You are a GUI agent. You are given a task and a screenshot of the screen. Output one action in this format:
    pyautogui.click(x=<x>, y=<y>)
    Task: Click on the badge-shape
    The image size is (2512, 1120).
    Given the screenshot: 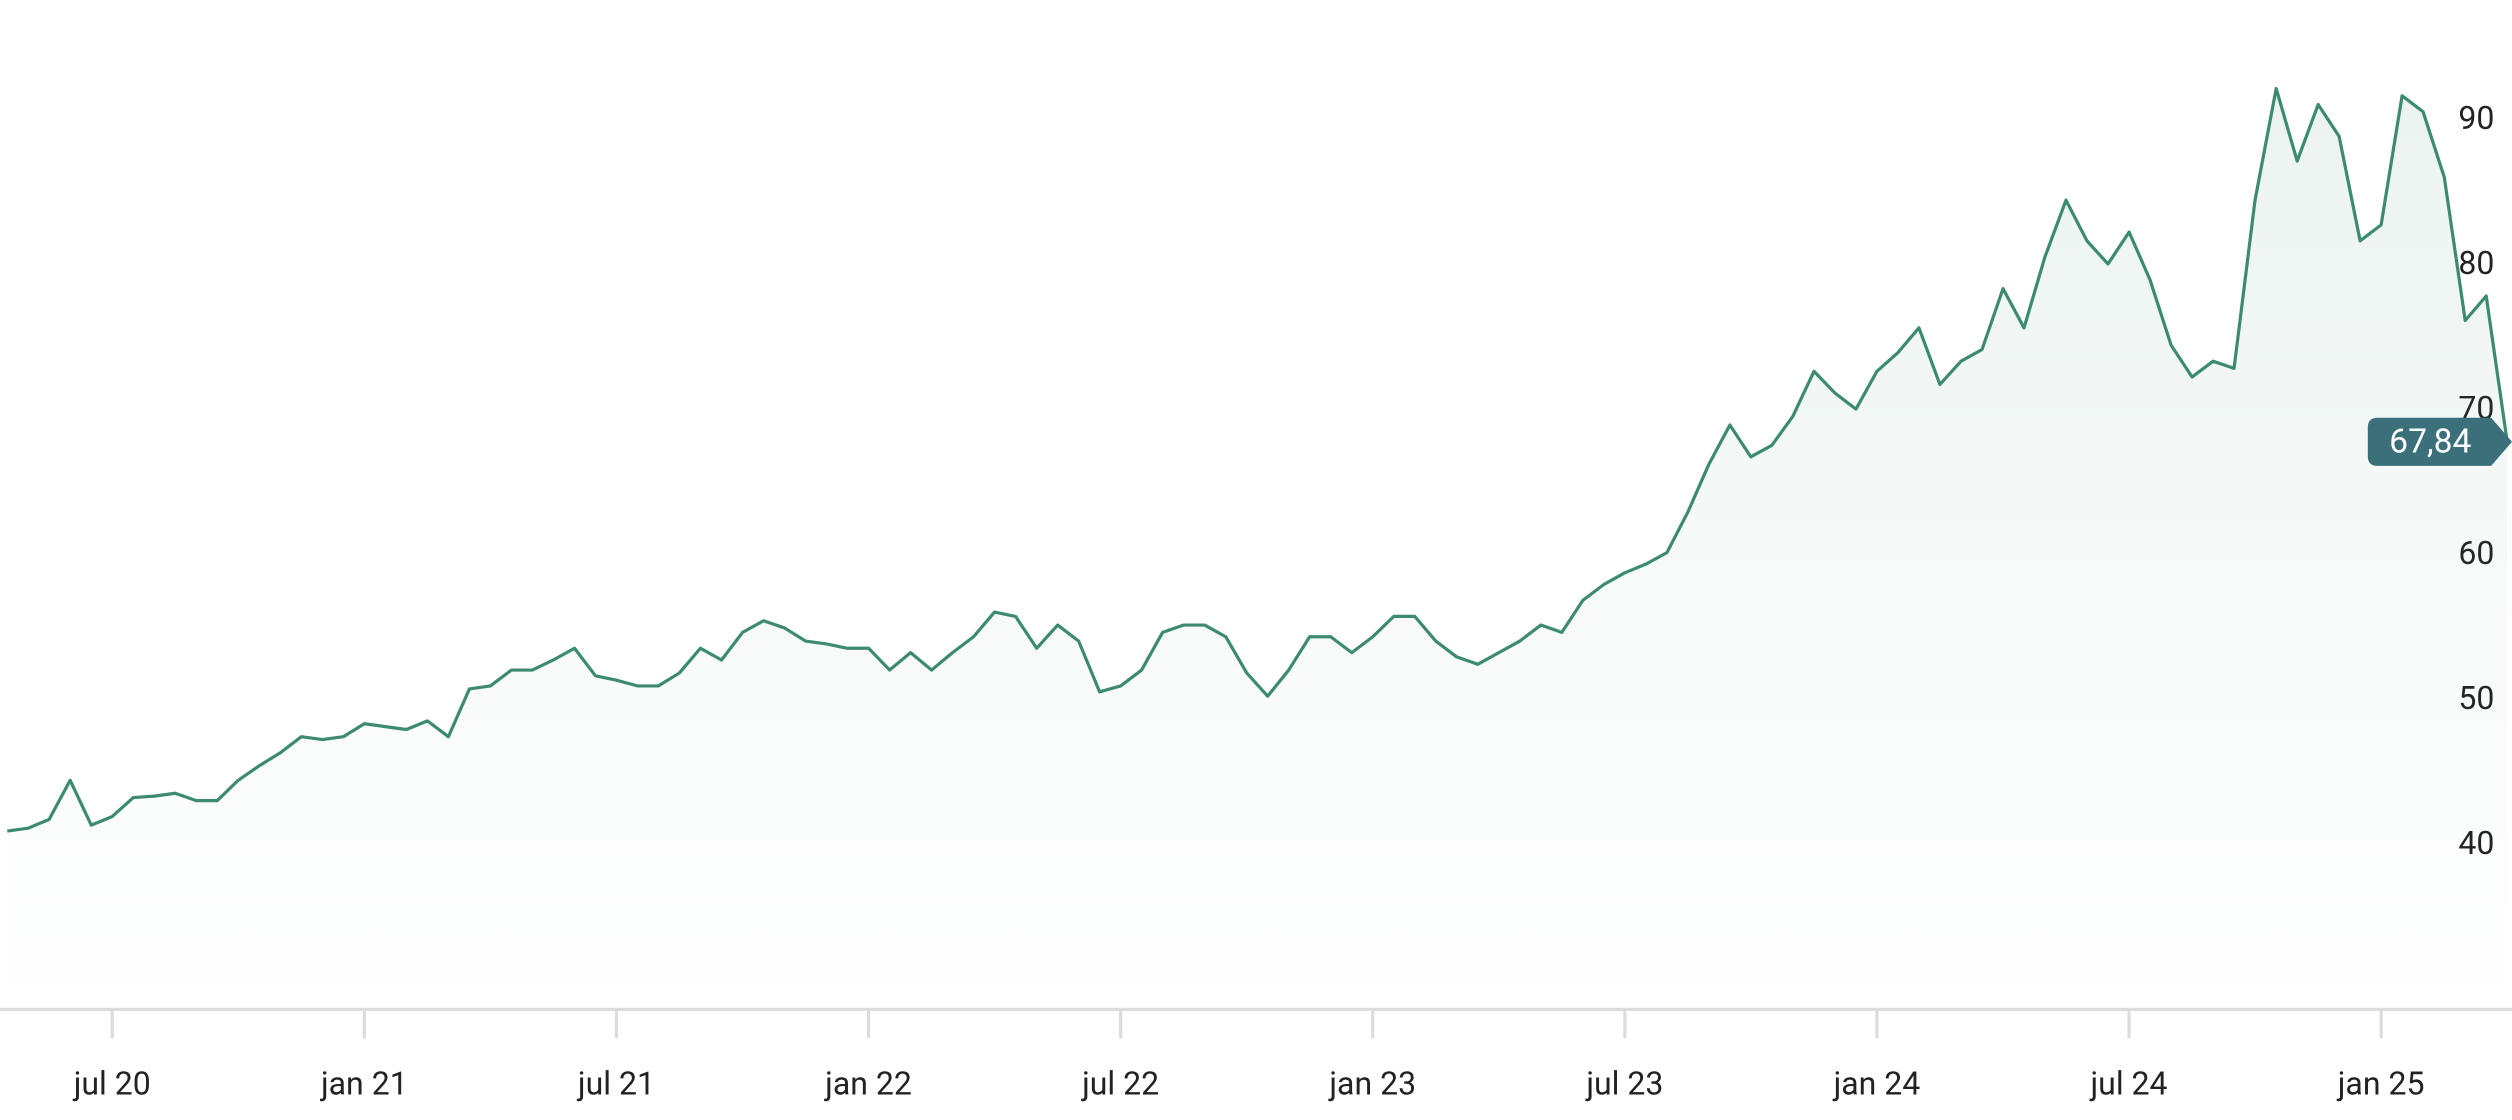 What is the action you would take?
    pyautogui.click(x=2439, y=441)
    